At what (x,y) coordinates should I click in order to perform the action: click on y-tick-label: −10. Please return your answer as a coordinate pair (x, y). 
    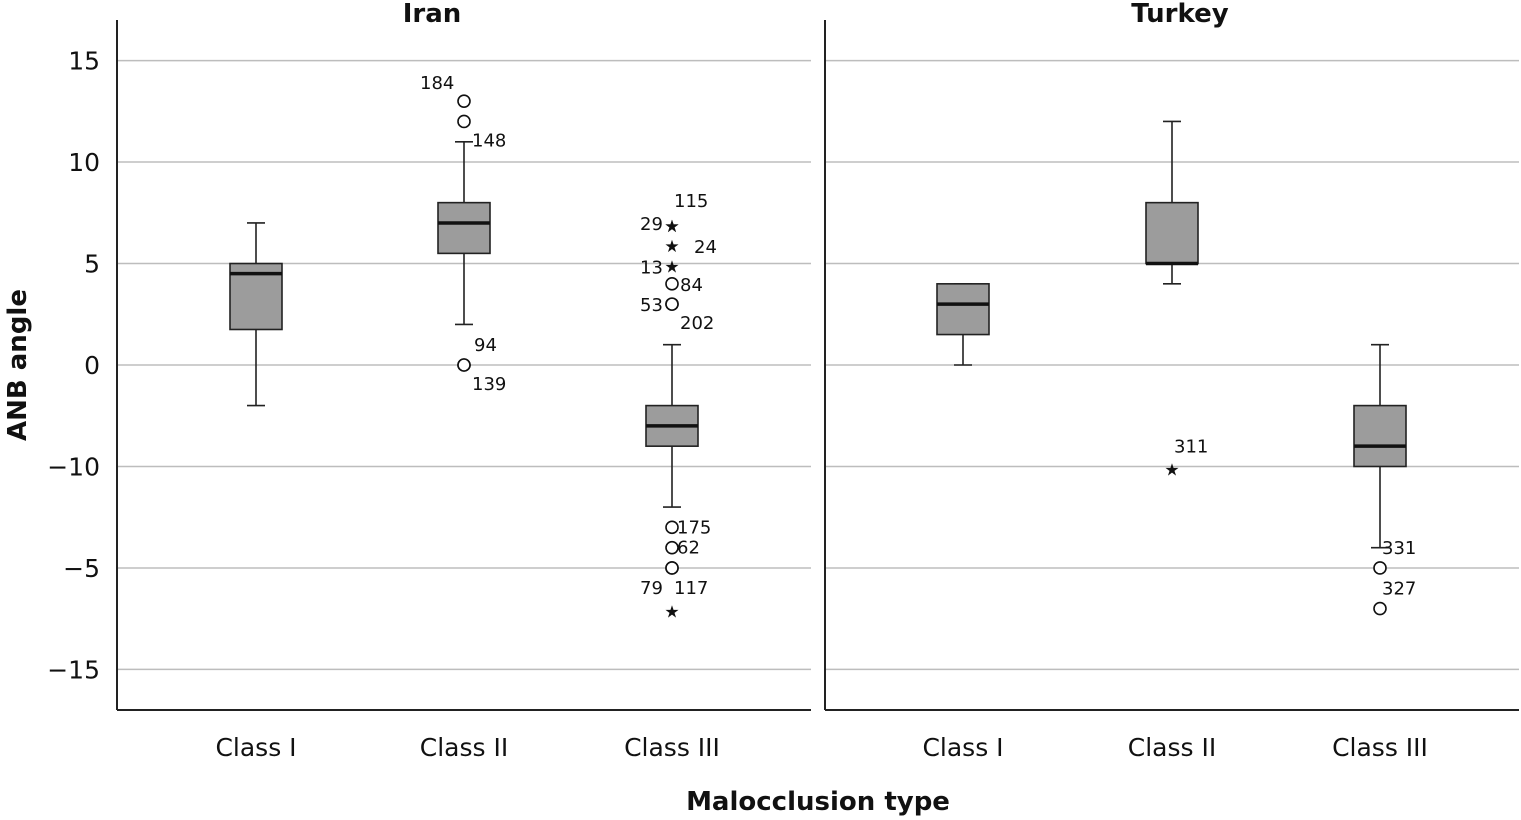
    Looking at the image, I should click on (73, 466).